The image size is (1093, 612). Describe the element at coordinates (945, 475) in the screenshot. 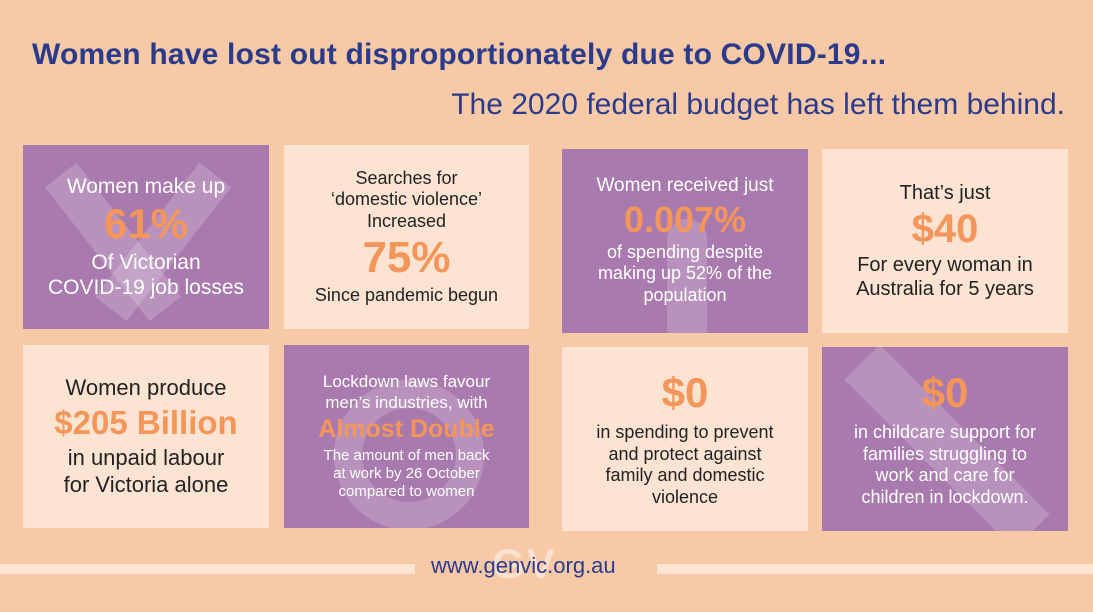

I see `card-detail-text: work and care for` at that location.